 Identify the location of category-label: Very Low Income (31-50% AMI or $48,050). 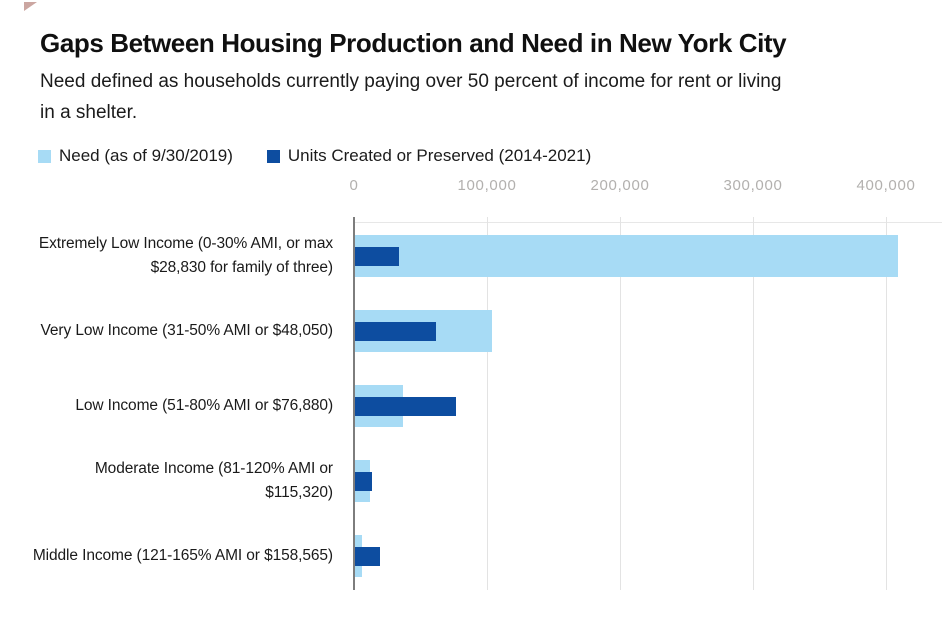
(187, 330).